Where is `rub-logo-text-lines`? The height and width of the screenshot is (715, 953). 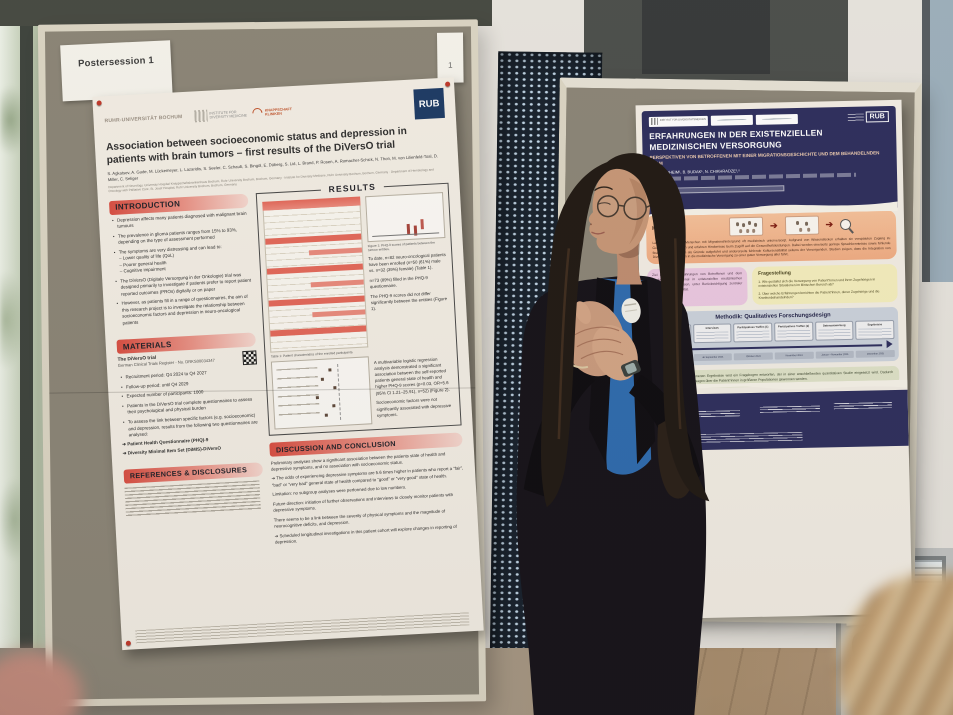 rub-logo-text-lines is located at coordinates (855, 117).